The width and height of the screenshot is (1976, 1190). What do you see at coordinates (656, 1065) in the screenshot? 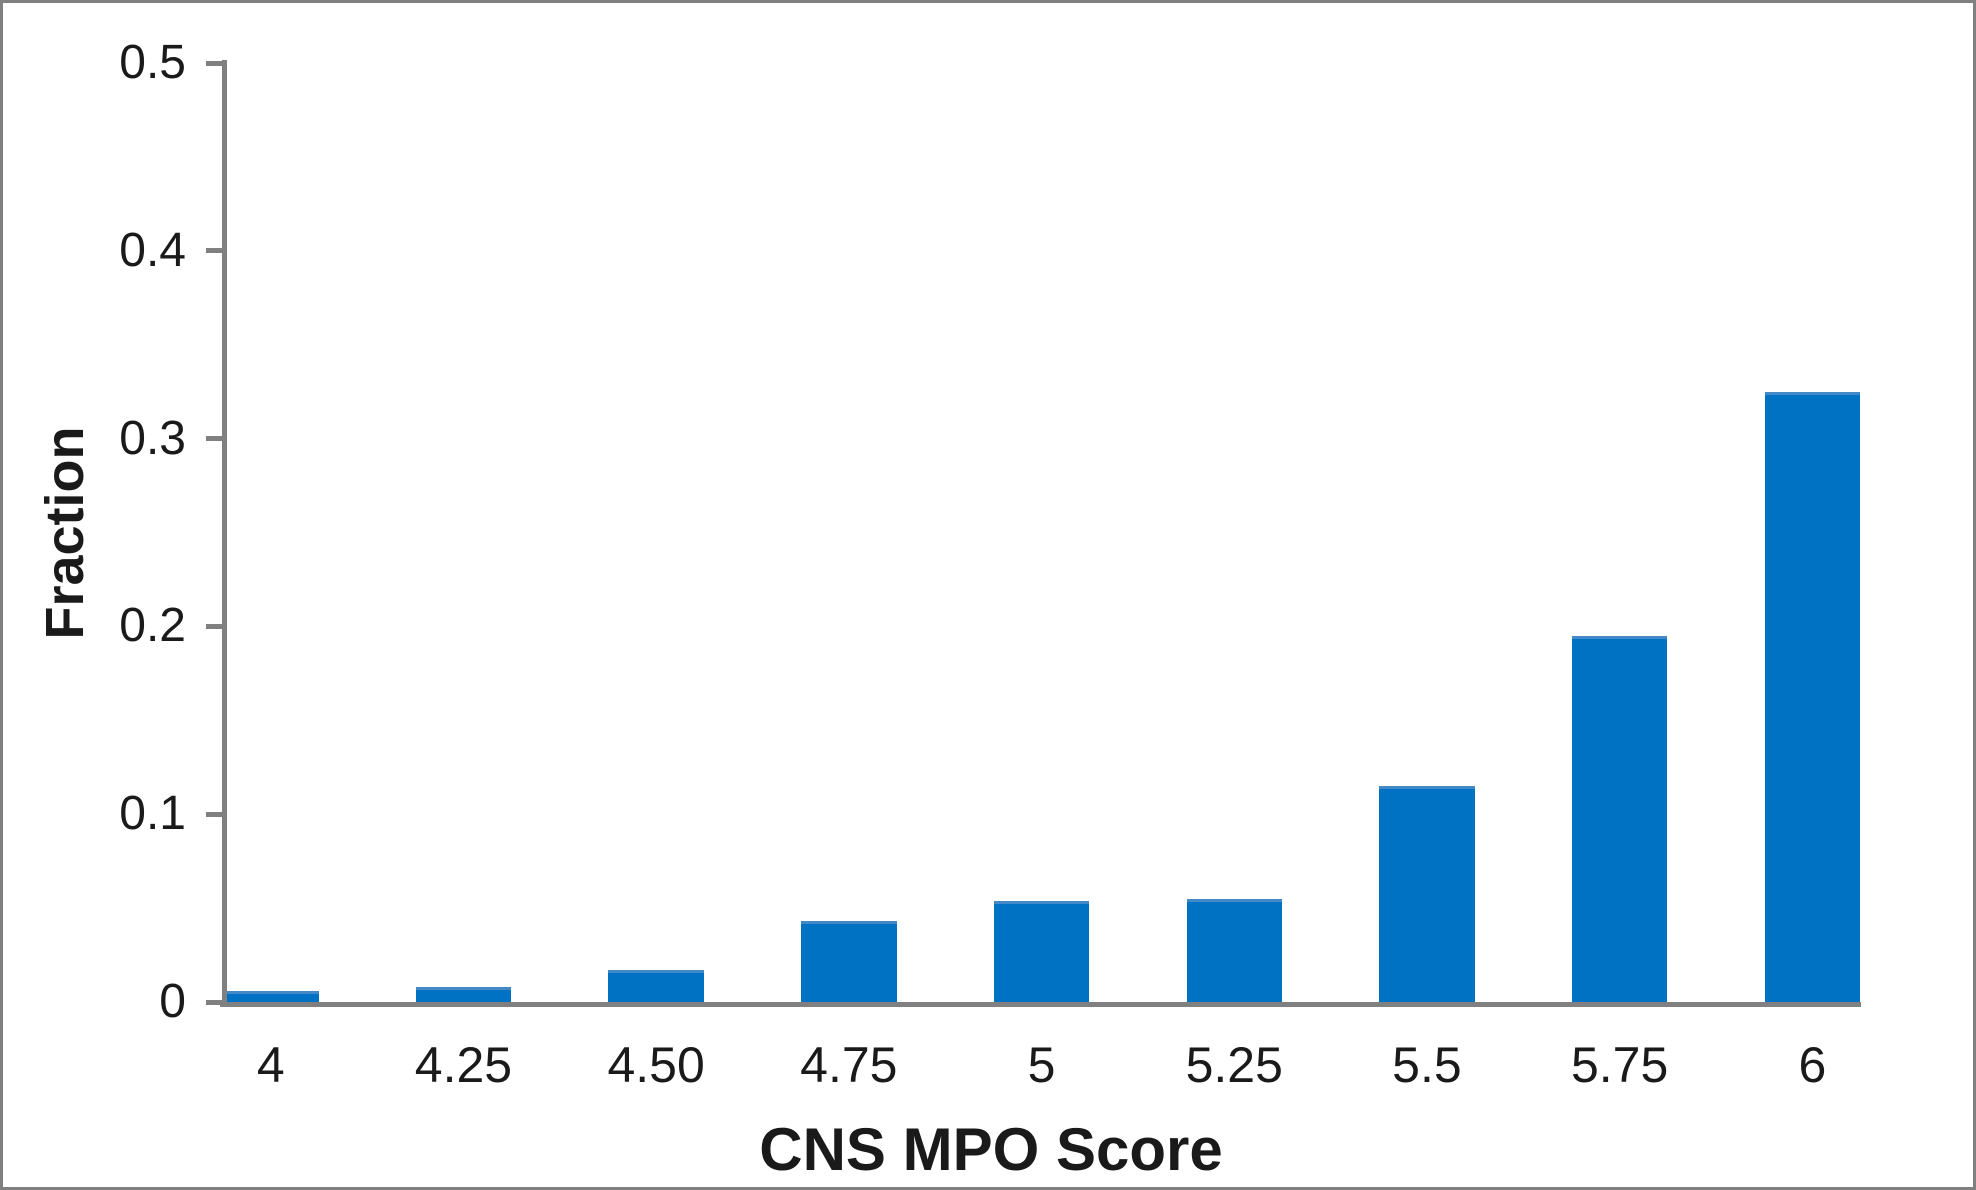
I see `x-tick-label: 4.50` at bounding box center [656, 1065].